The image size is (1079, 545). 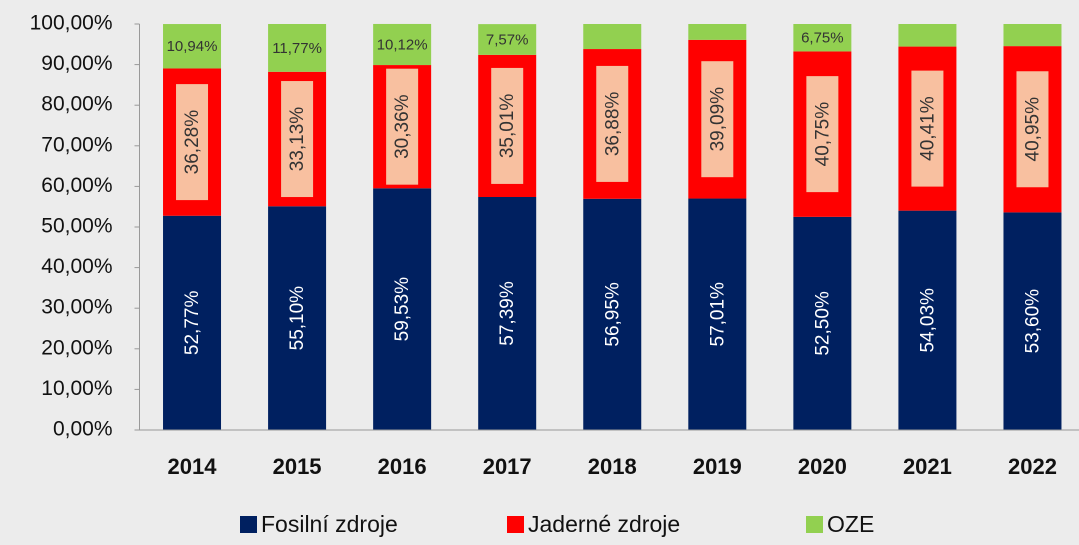 I want to click on data-label-group: 57,39%, so click(x=507, y=313).